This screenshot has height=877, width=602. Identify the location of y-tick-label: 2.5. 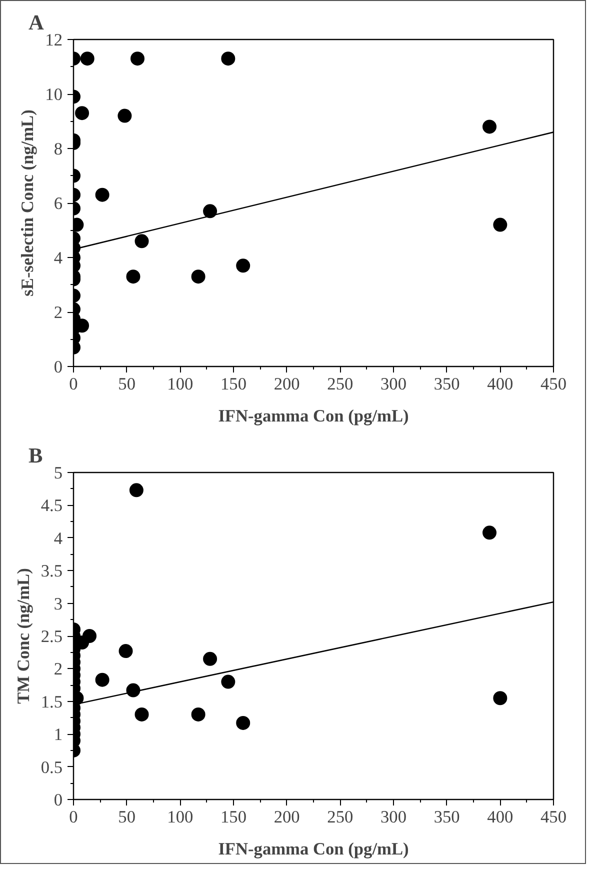
(51, 636).